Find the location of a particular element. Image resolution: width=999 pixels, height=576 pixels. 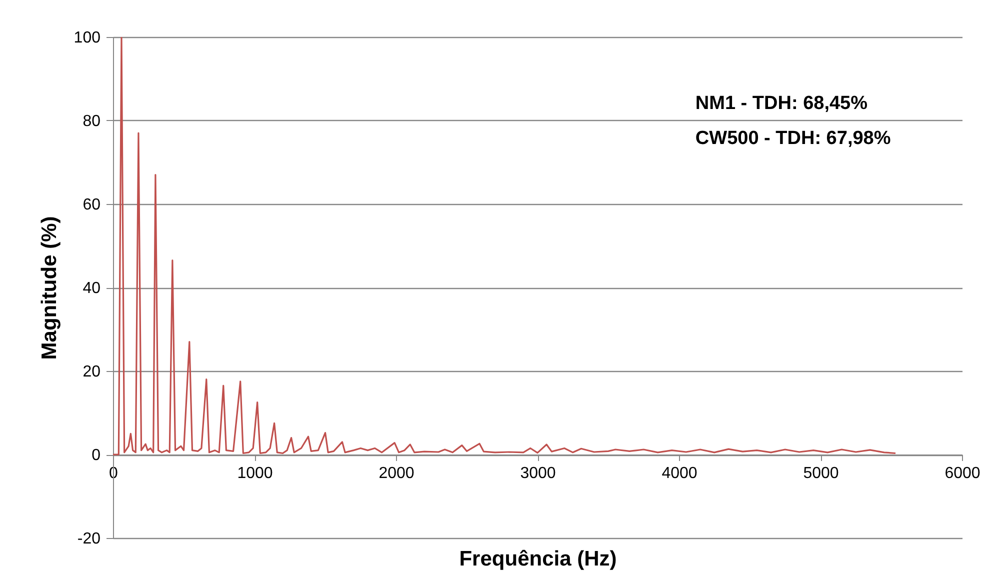

x-tick-label: 3000 is located at coordinates (538, 473).